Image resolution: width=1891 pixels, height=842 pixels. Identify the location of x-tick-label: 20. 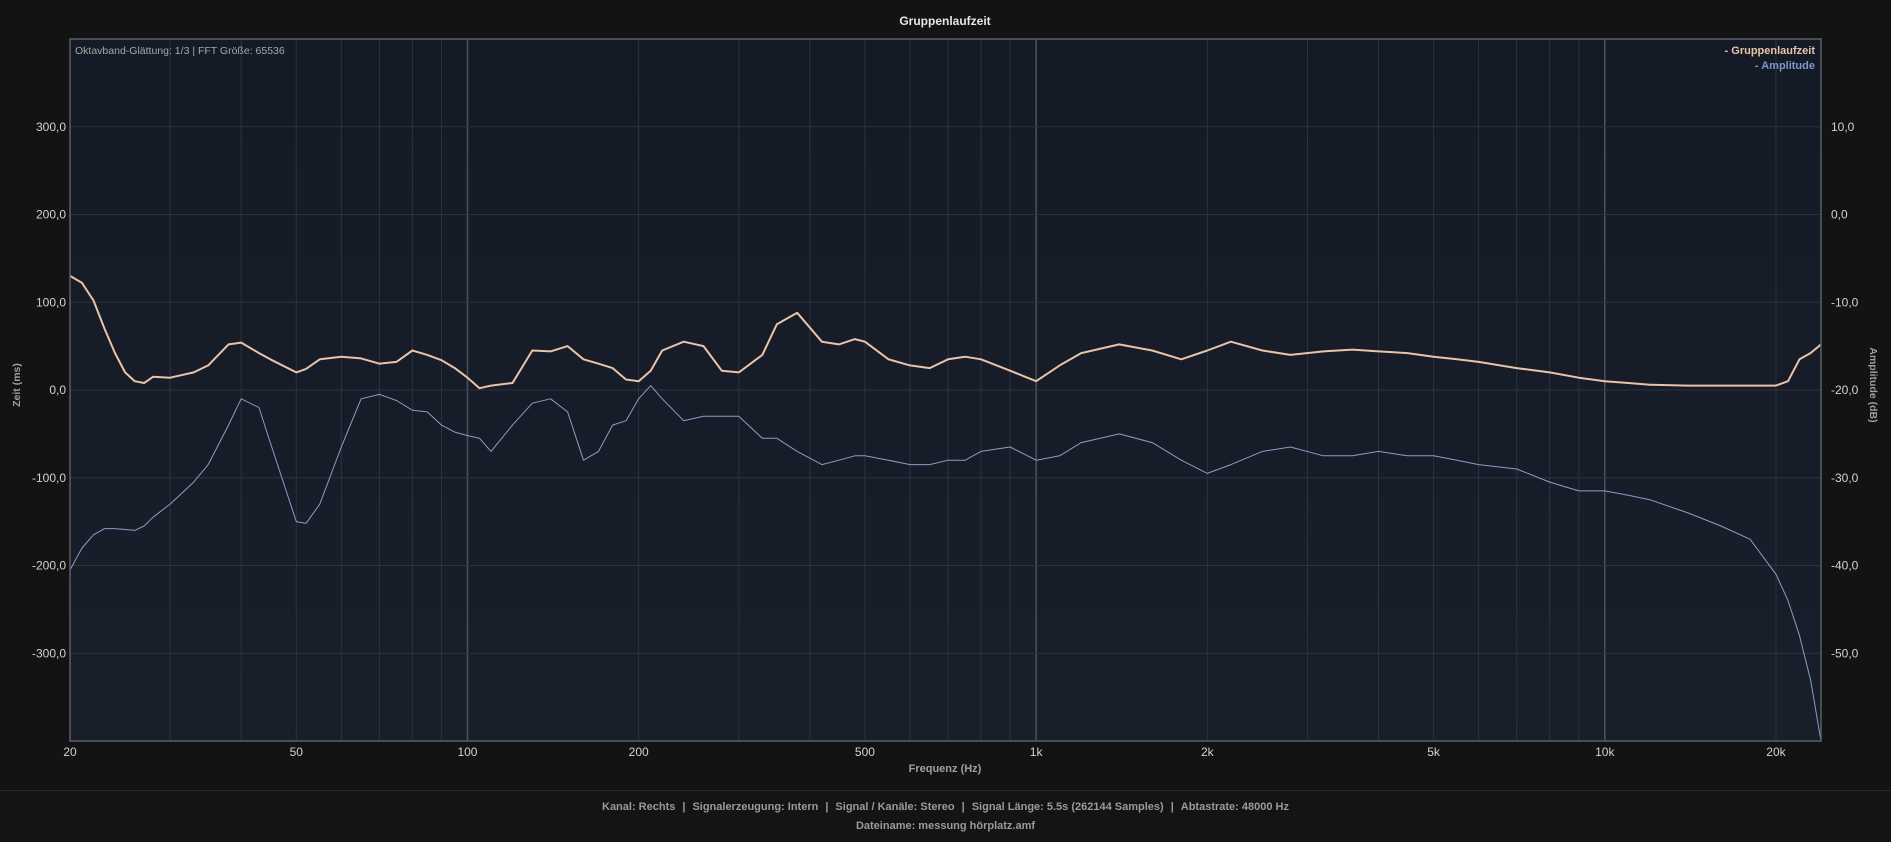
(70, 752).